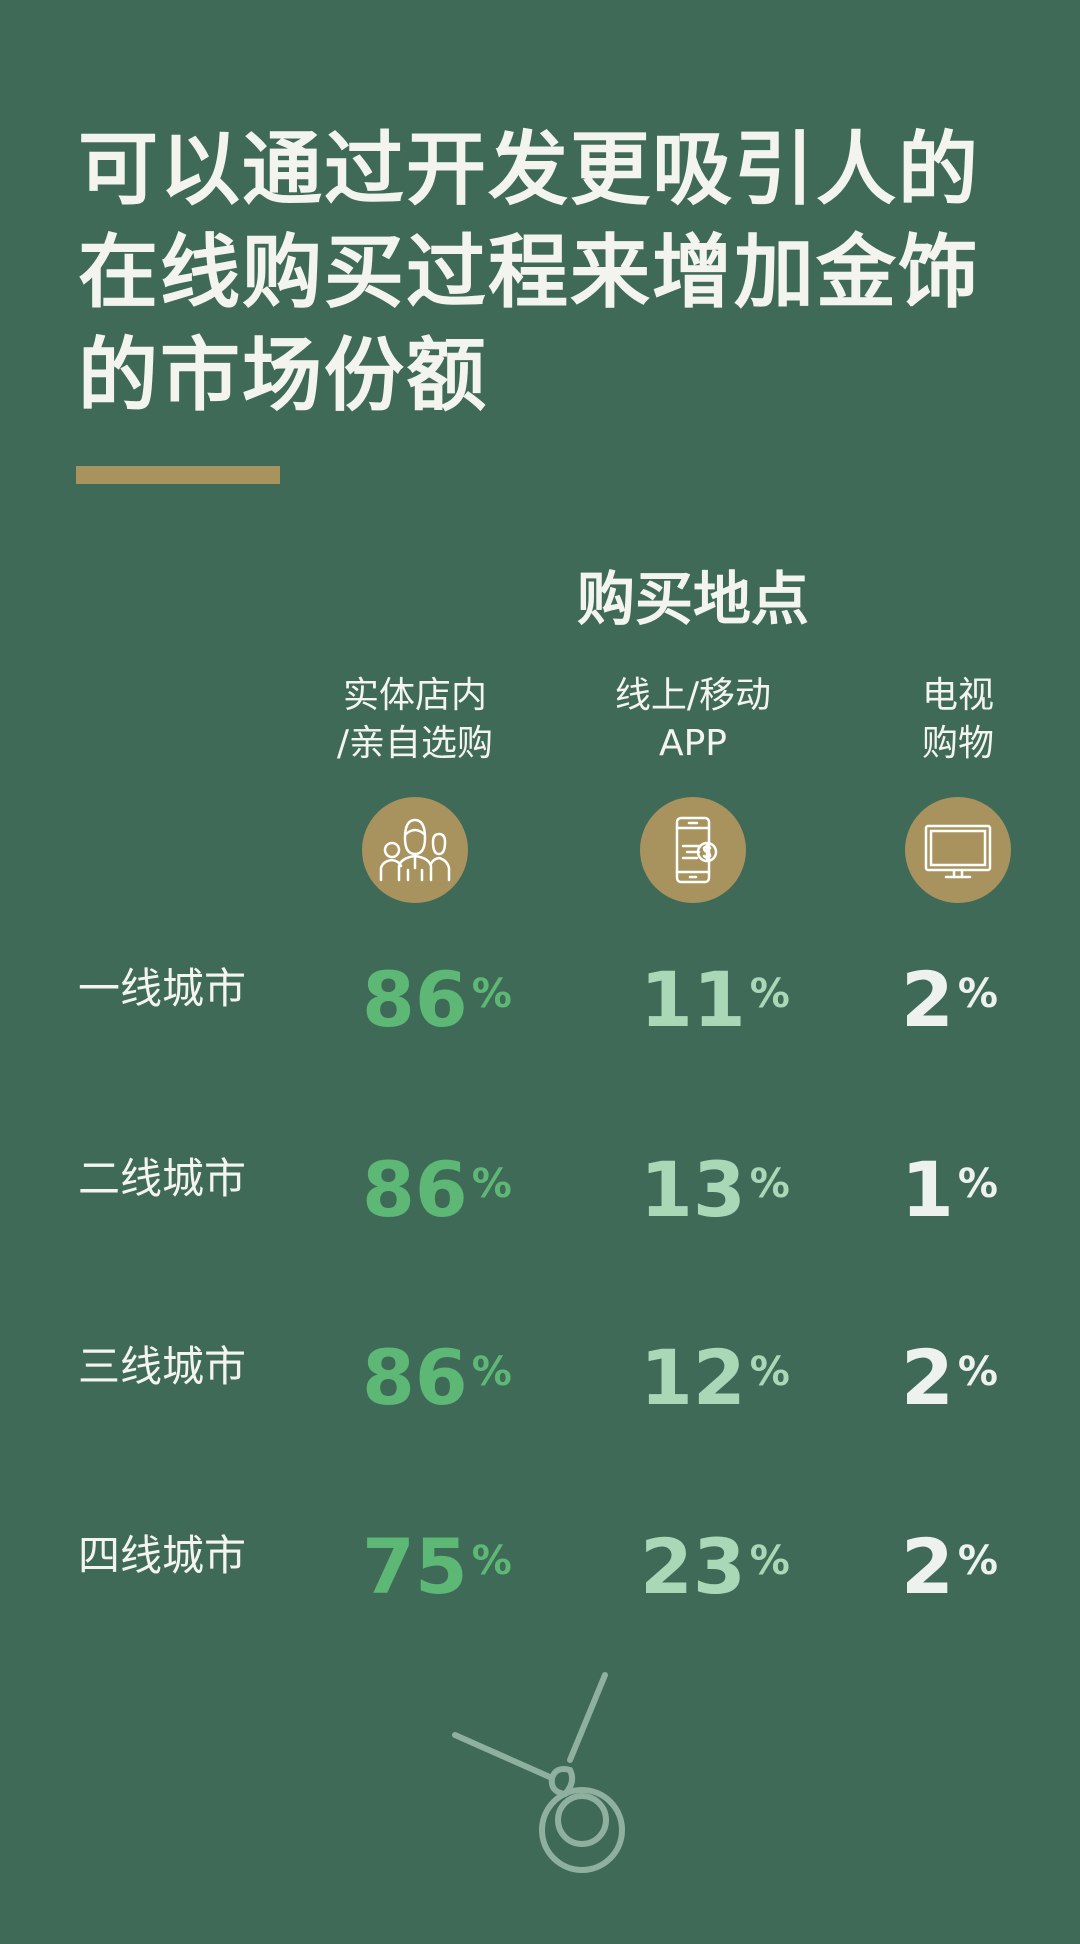  What do you see at coordinates (415, 1566) in the screenshot?
I see `value-number: 75` at bounding box center [415, 1566].